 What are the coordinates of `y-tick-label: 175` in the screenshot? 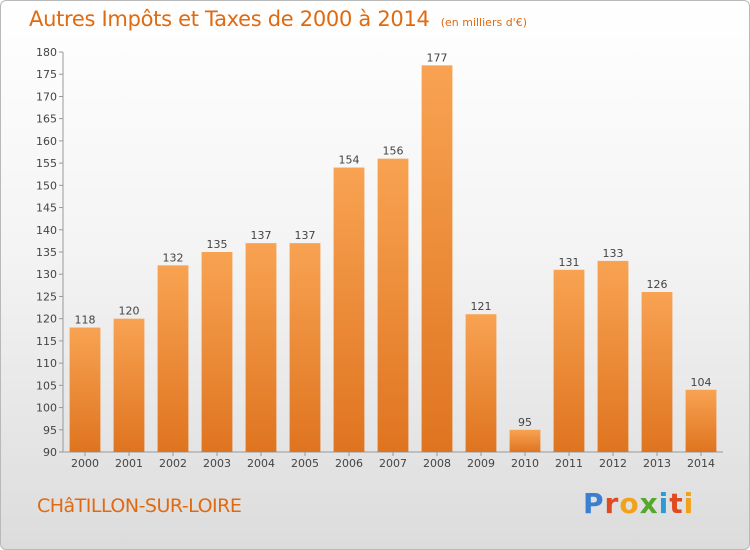 It's located at (46, 74).